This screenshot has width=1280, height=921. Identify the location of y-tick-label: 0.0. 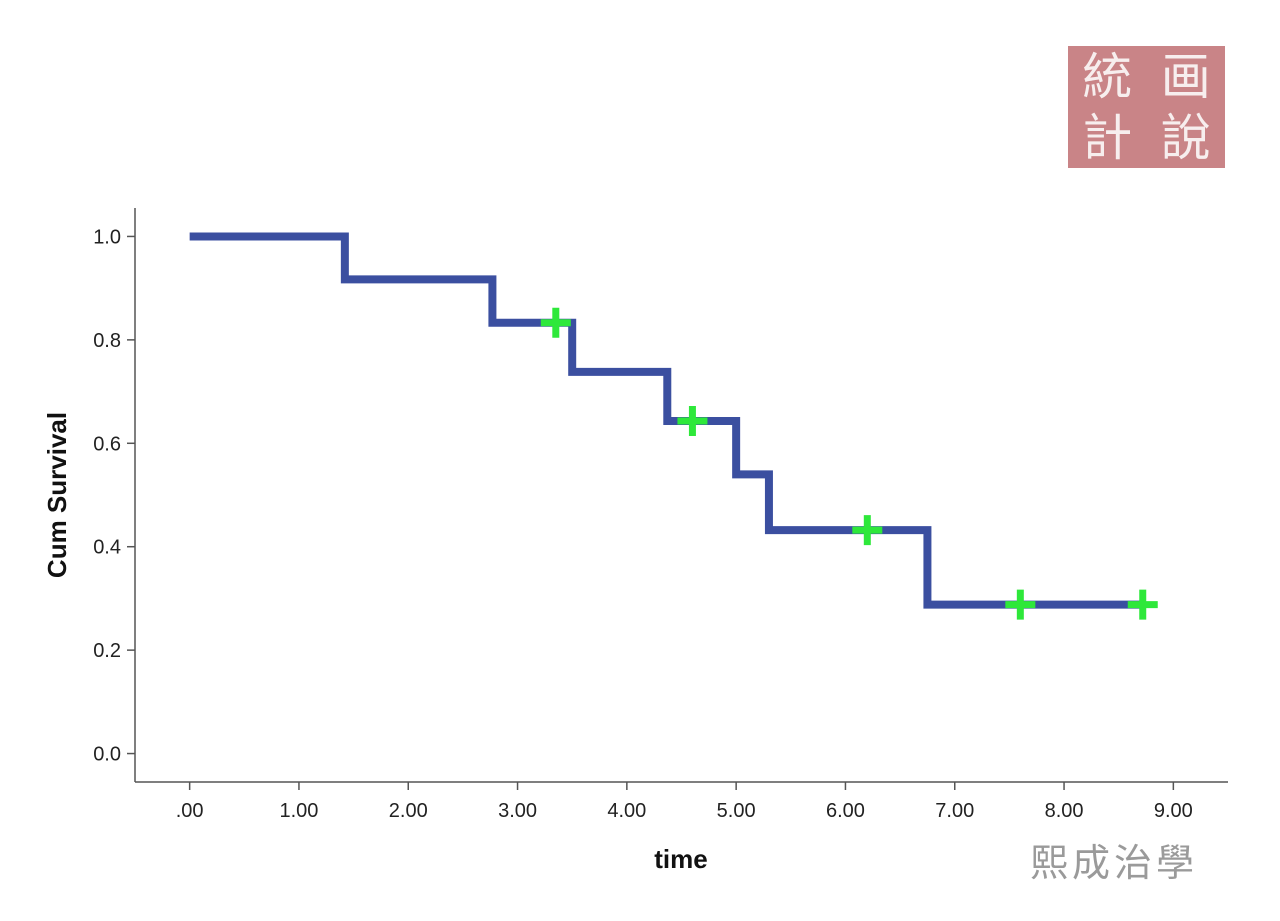
(107, 755).